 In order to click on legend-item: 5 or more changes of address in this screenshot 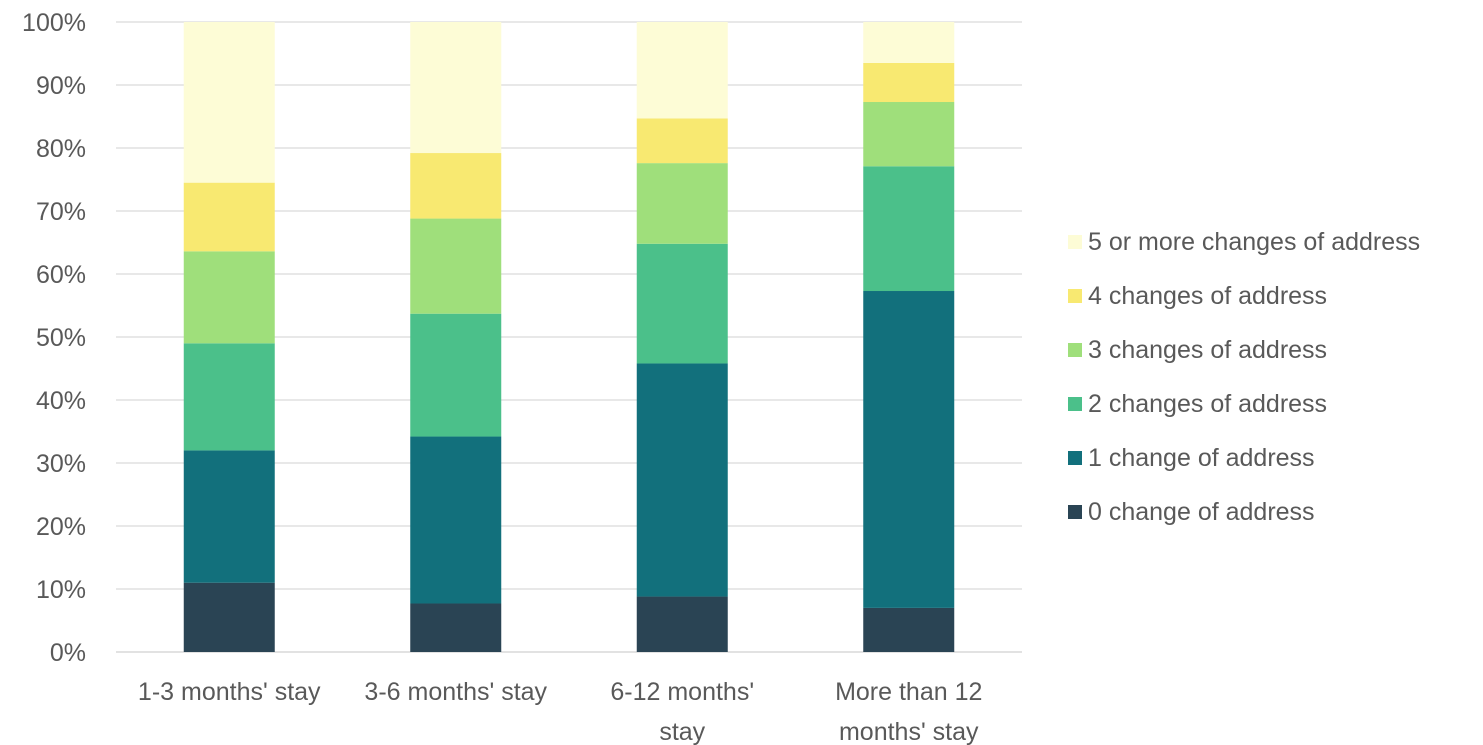, I will do `click(1244, 242)`.